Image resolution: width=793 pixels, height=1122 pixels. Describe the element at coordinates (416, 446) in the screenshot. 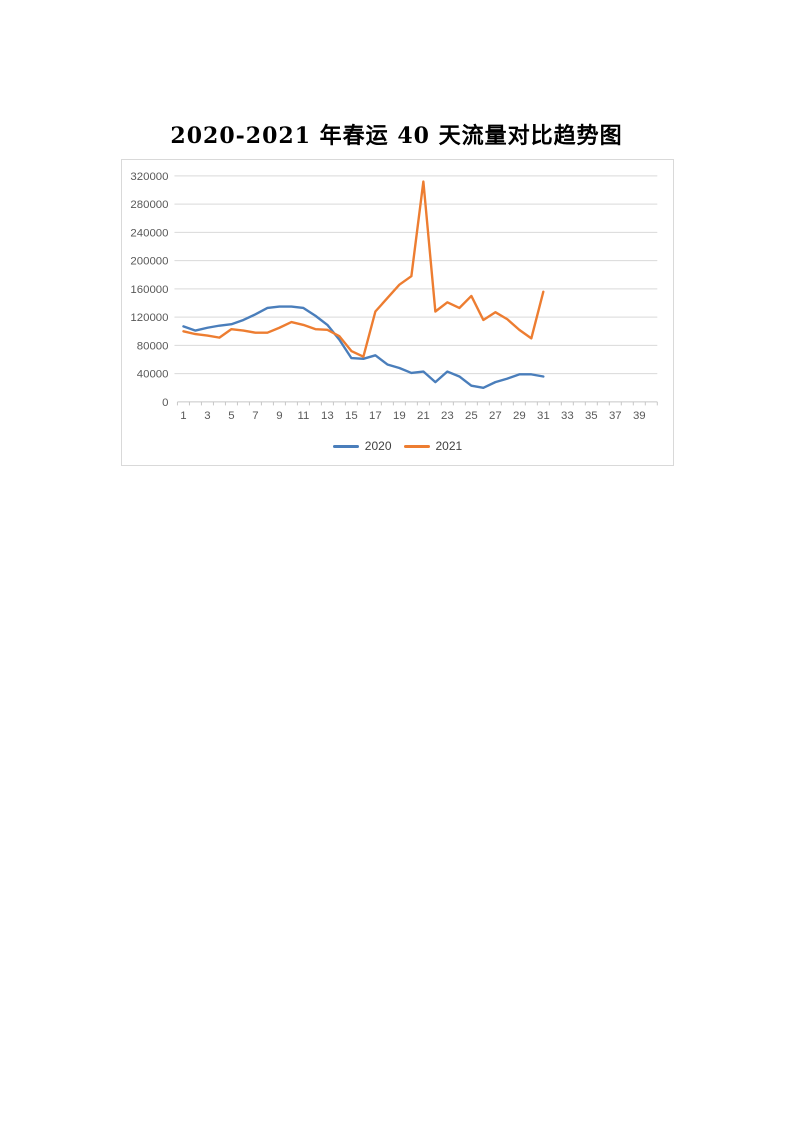

I see `legend-swatch-2021` at that location.